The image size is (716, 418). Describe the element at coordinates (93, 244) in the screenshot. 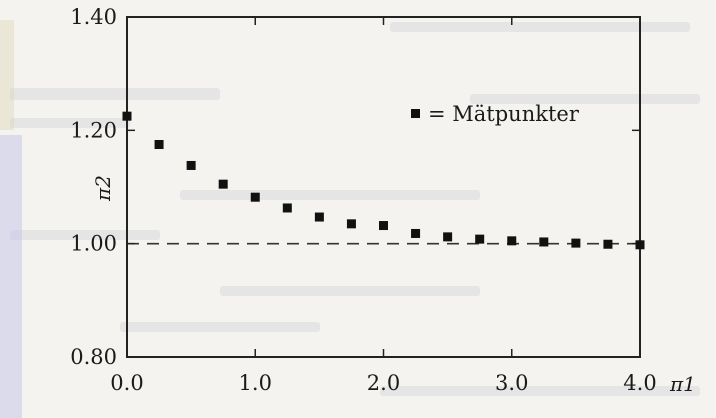

I see `y-tick-label: 1.00` at that location.